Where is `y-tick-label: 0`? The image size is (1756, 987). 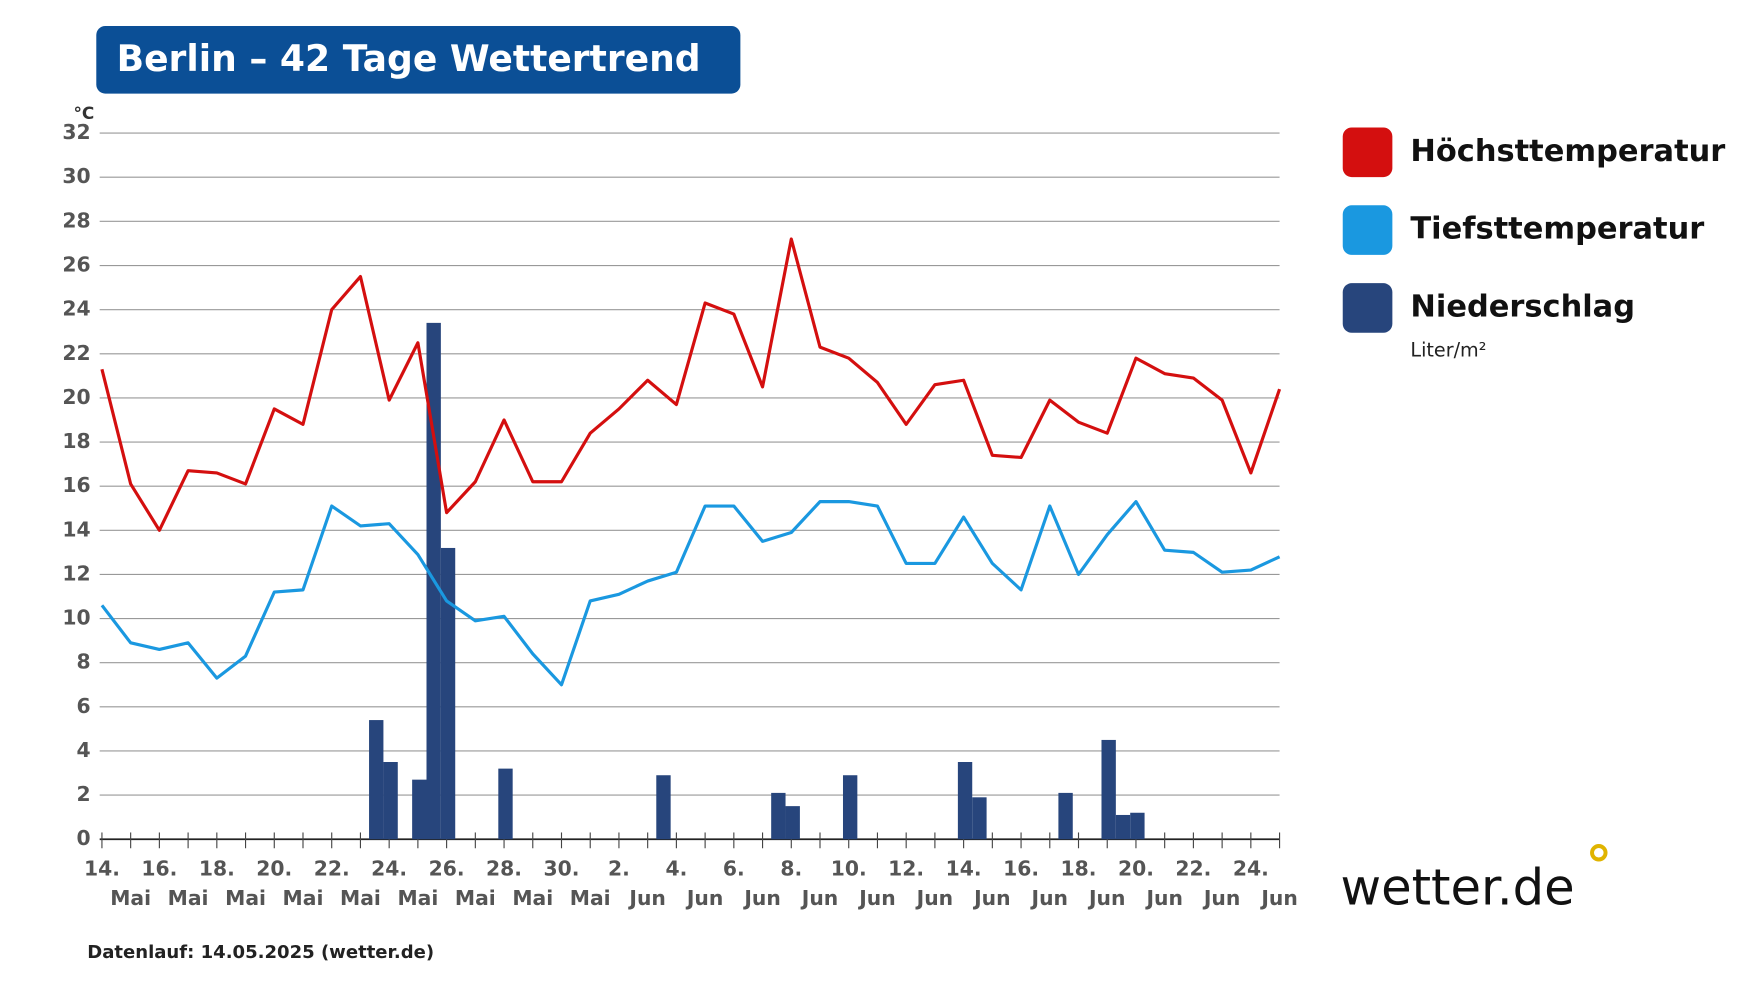
y-tick-label: 0 is located at coordinates (84, 838).